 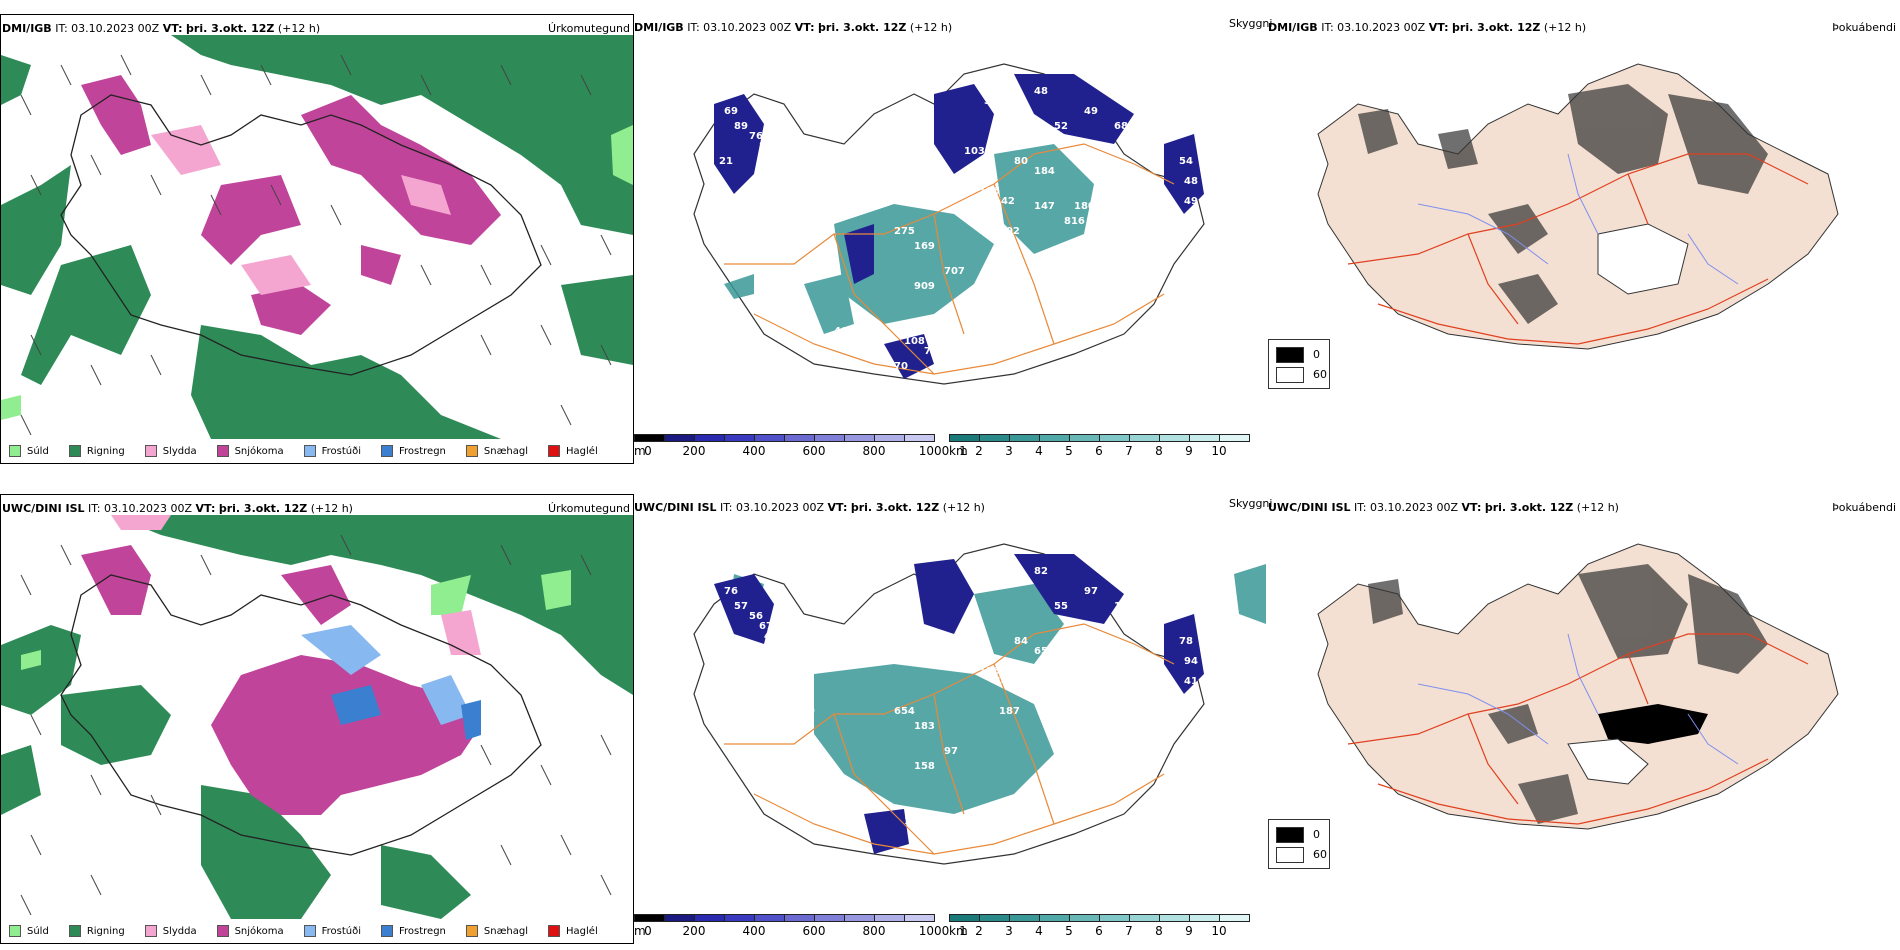 I want to click on ceiling-value-label: 49, so click(x=1191, y=201).